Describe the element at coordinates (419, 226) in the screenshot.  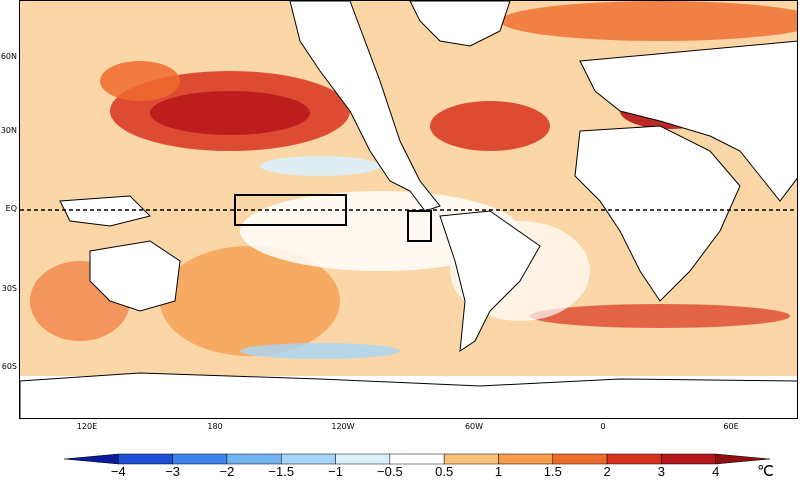
I see `nino12-box` at that location.